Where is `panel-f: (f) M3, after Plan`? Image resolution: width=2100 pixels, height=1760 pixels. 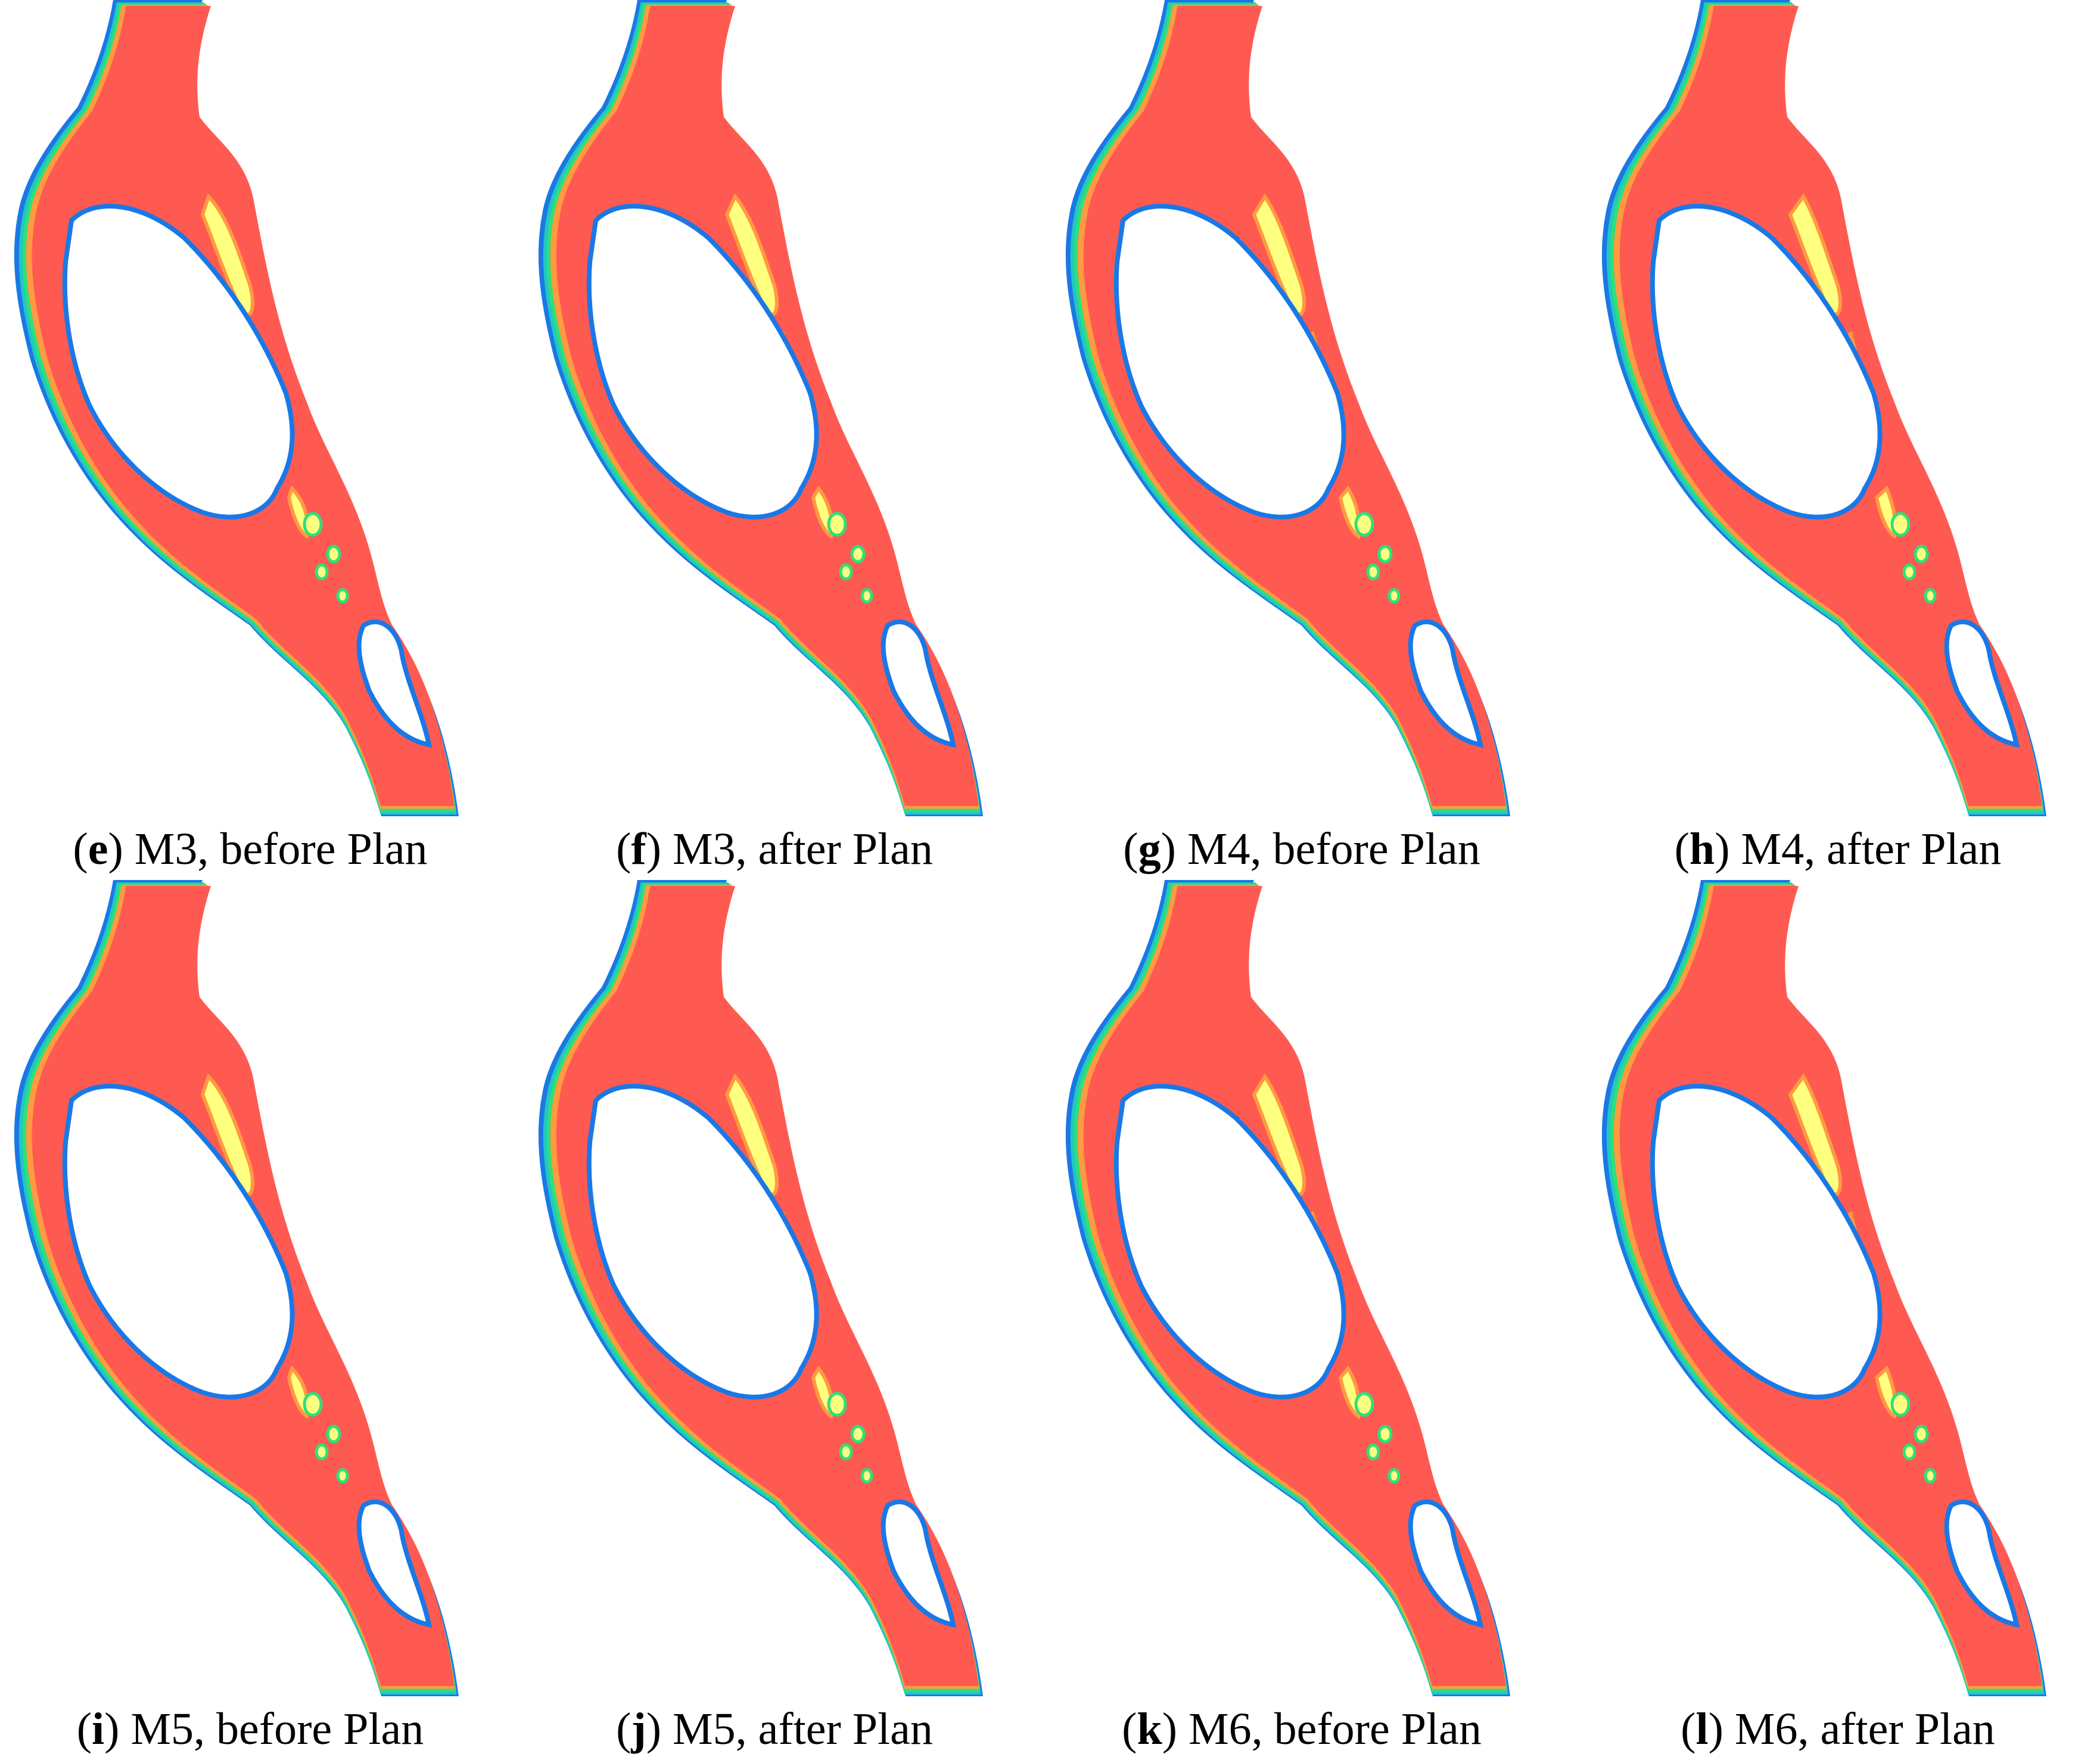 panel-f: (f) M3, after Plan is located at coordinates (774, 440).